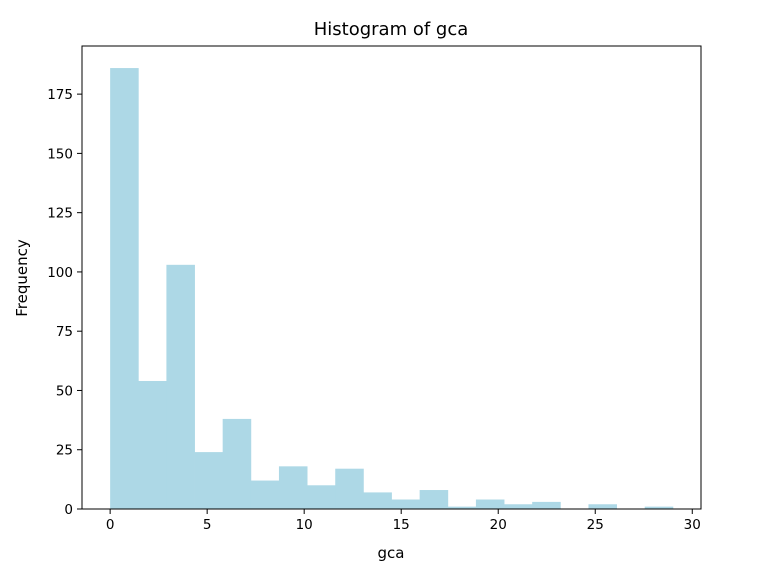 The image size is (759, 576). I want to click on y-tick-label: 50, so click(64, 391).